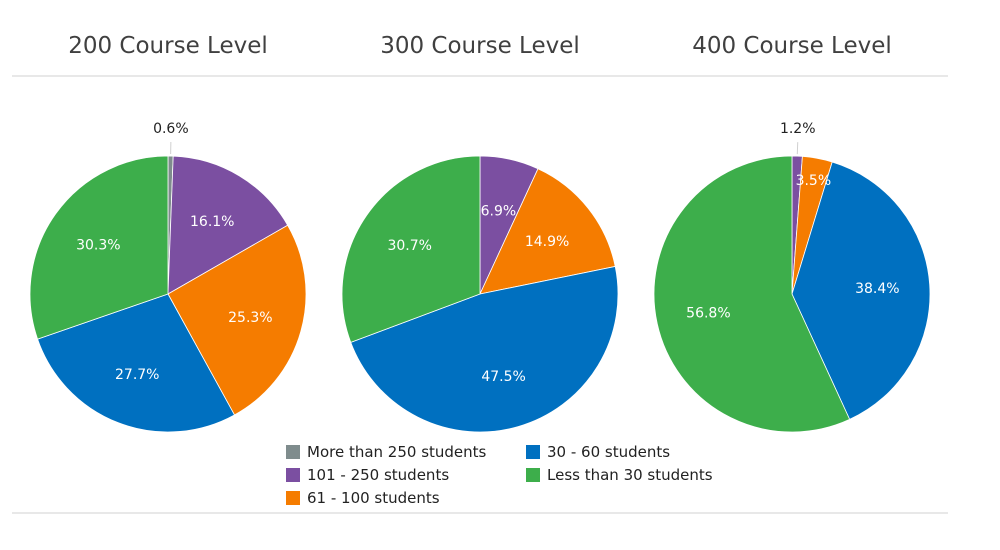 Image resolution: width=1000 pixels, height=550 pixels. What do you see at coordinates (373, 497) in the screenshot?
I see `legend-label: 61 - 100 students` at bounding box center [373, 497].